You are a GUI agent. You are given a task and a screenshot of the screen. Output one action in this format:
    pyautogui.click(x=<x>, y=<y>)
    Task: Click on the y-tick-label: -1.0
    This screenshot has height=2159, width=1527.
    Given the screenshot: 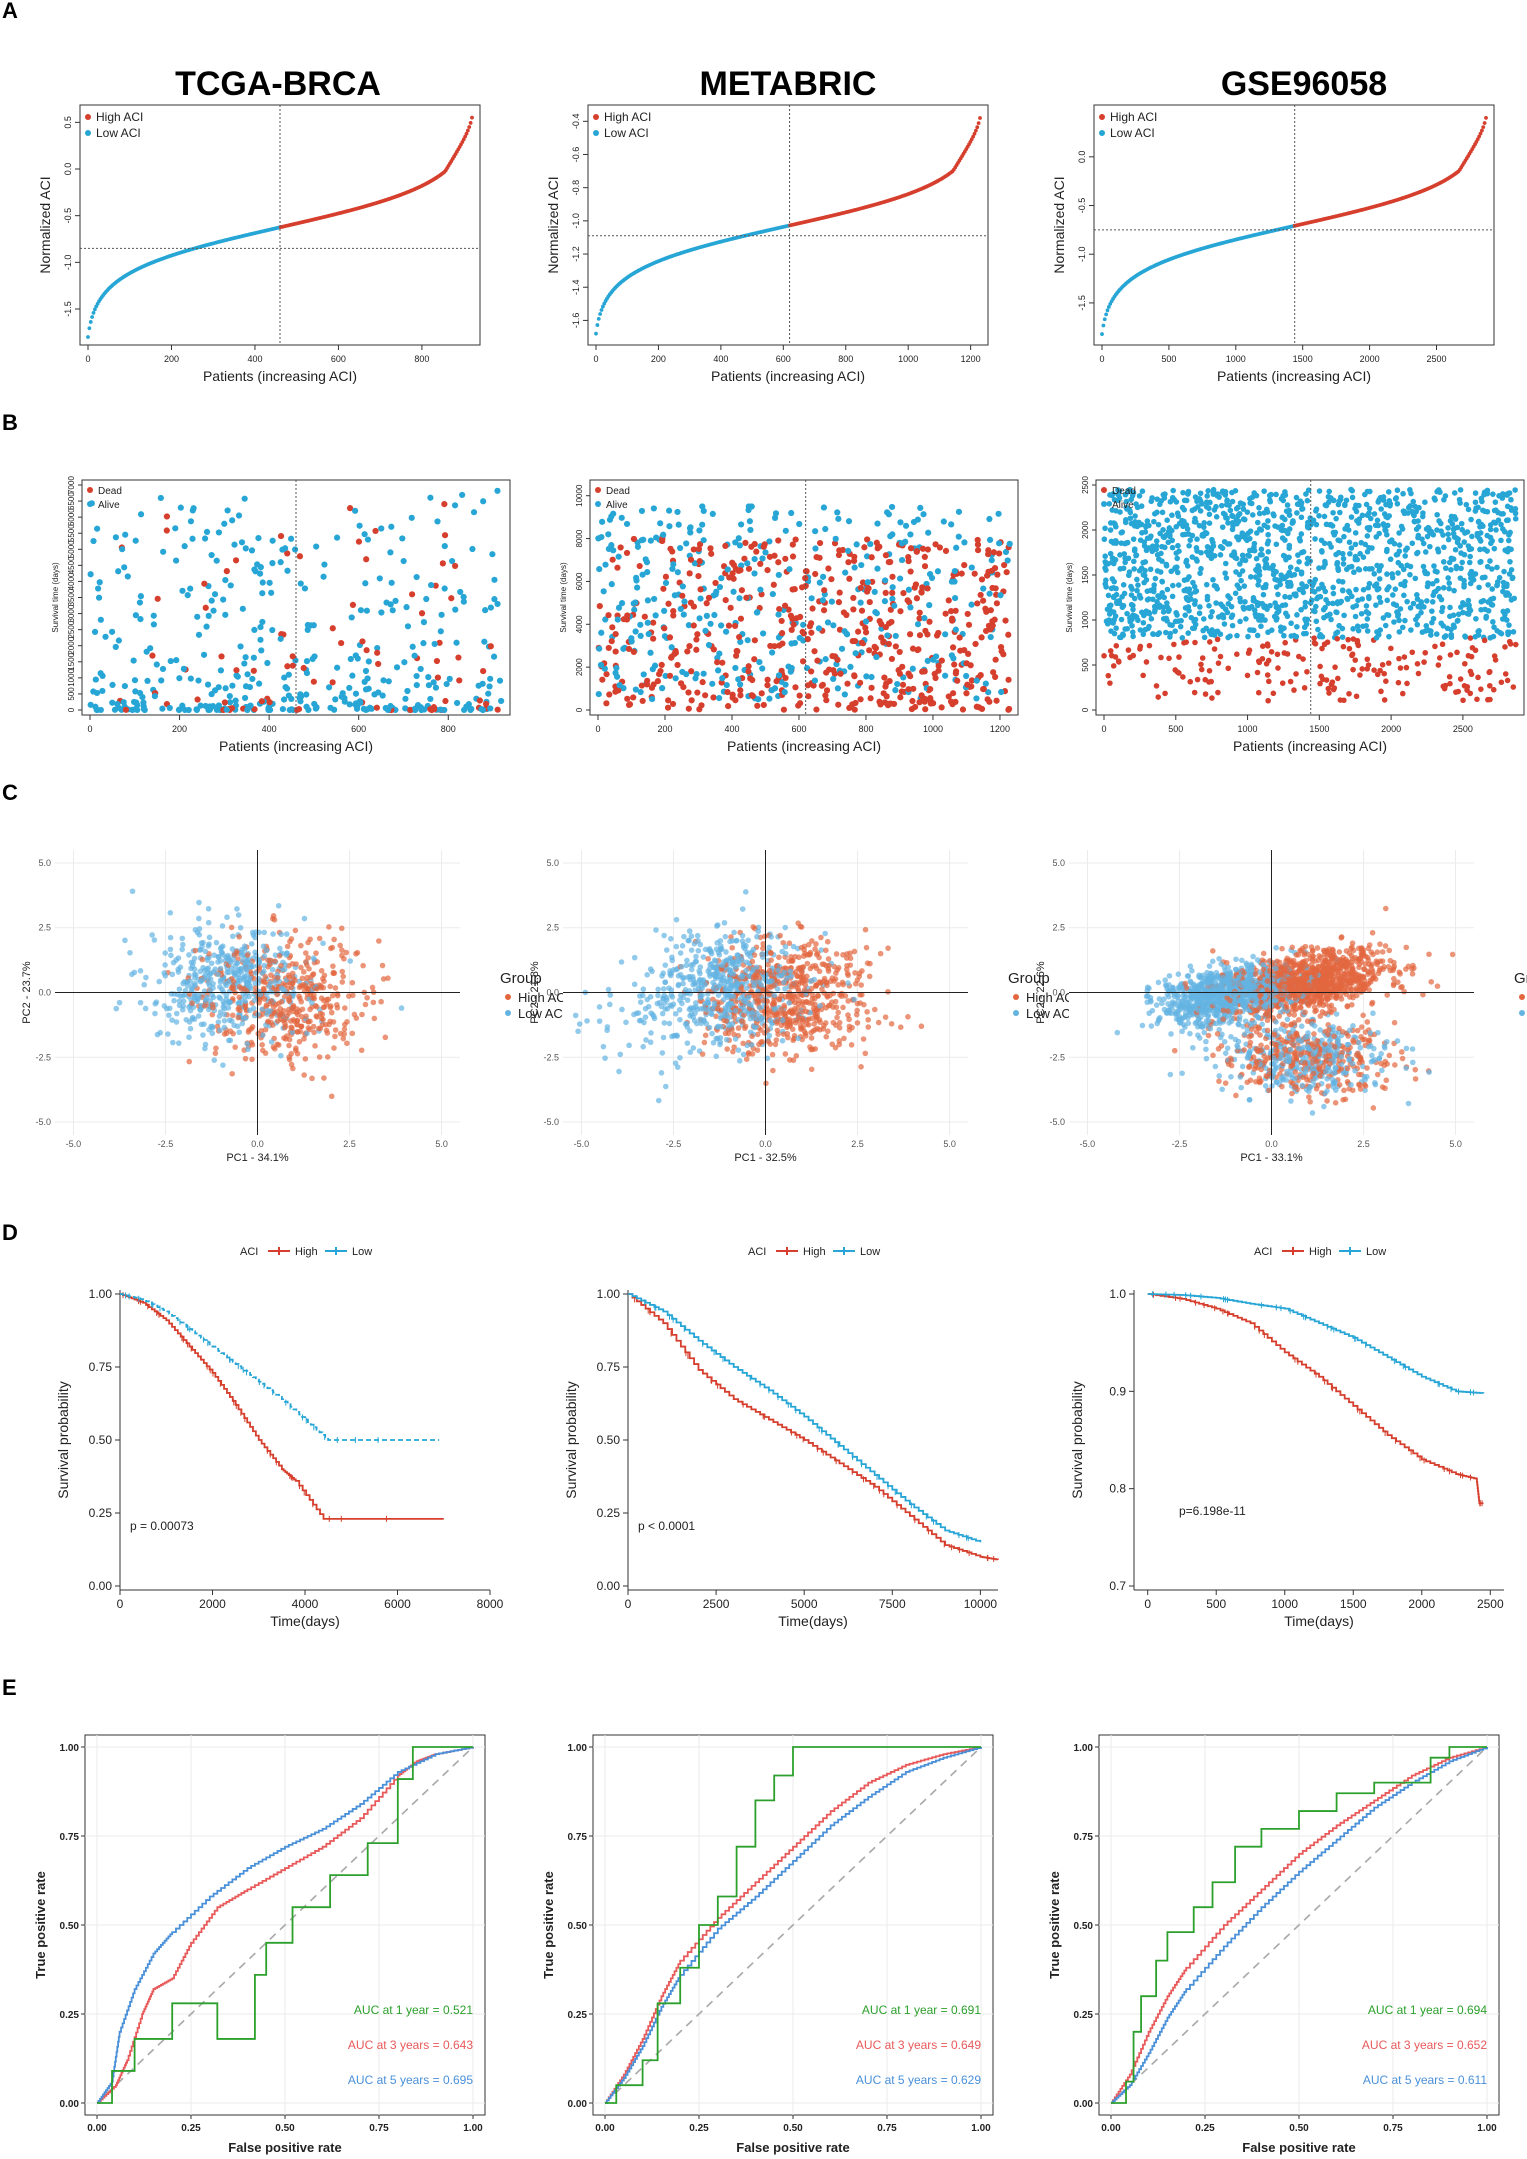 What is the action you would take?
    pyautogui.click(x=1082, y=254)
    